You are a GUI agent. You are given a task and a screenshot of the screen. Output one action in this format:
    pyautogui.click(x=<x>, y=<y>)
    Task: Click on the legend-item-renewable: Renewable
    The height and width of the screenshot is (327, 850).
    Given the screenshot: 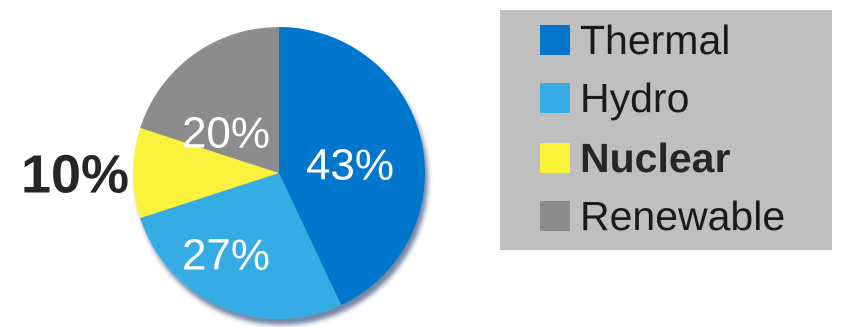 What is the action you would take?
    pyautogui.click(x=662, y=216)
    